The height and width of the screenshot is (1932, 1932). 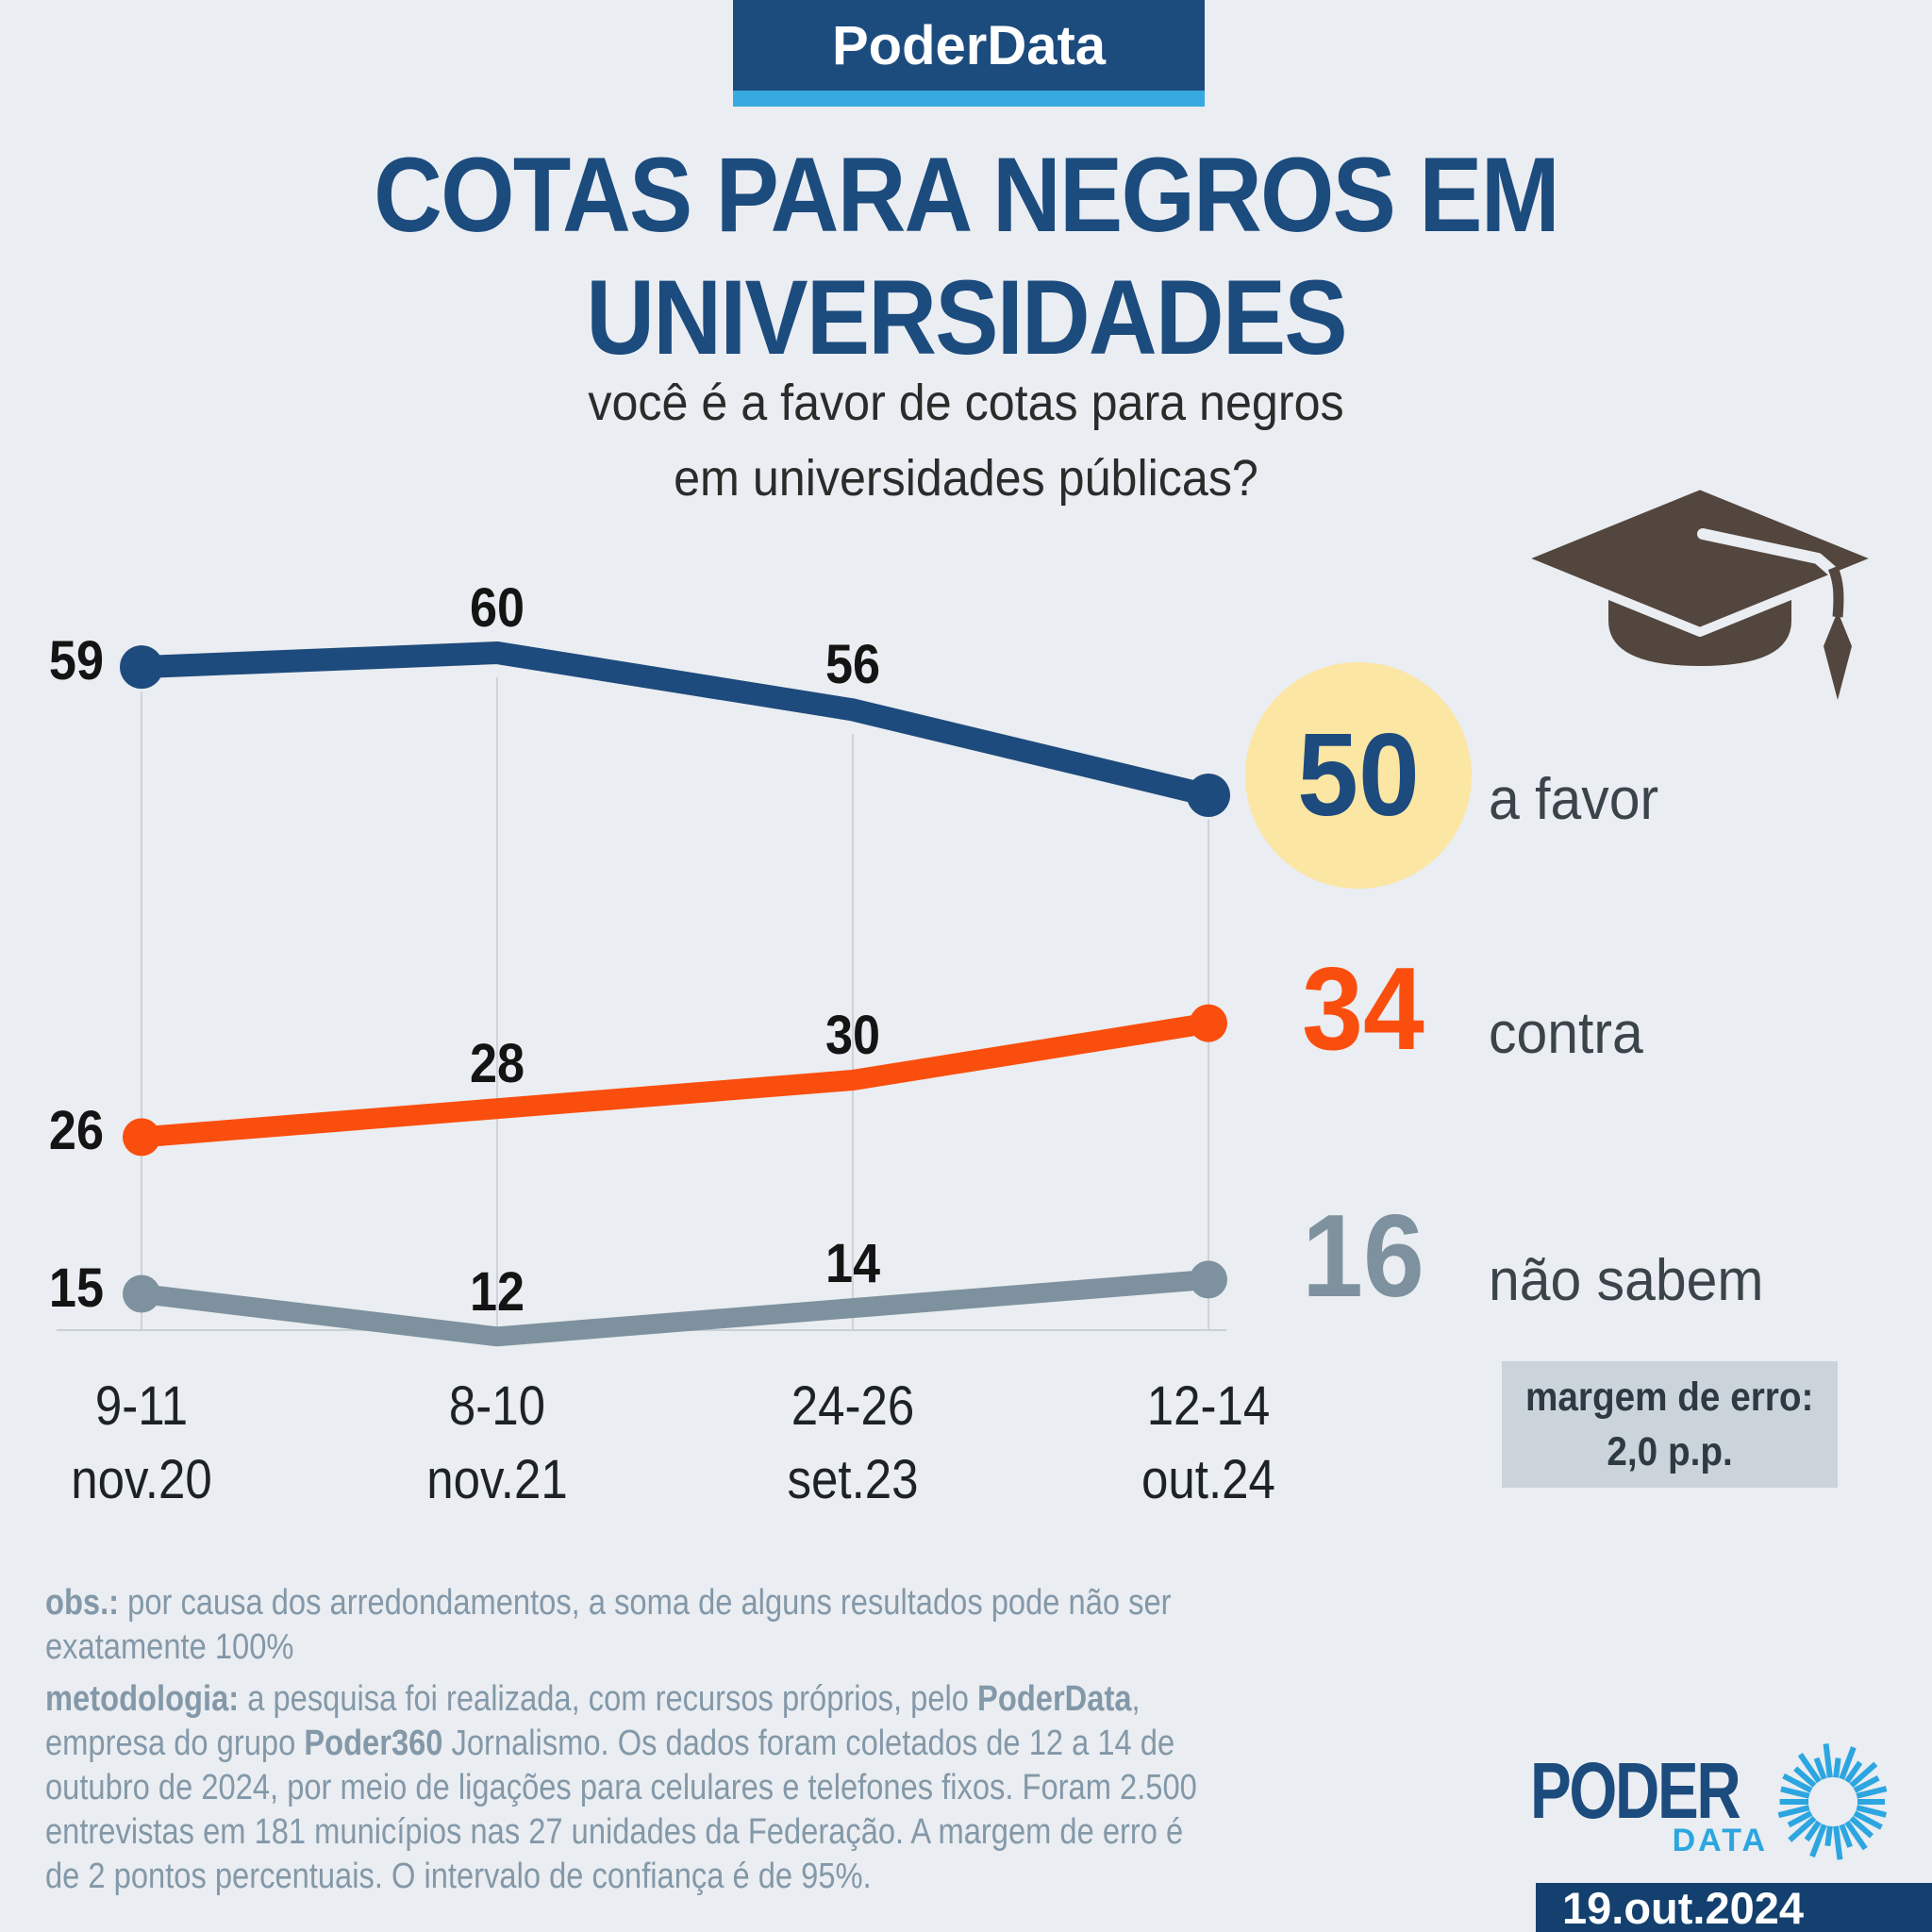 I want to click on margin-of-error-box: margem de erro: 2,0 p.p., so click(x=1670, y=1424).